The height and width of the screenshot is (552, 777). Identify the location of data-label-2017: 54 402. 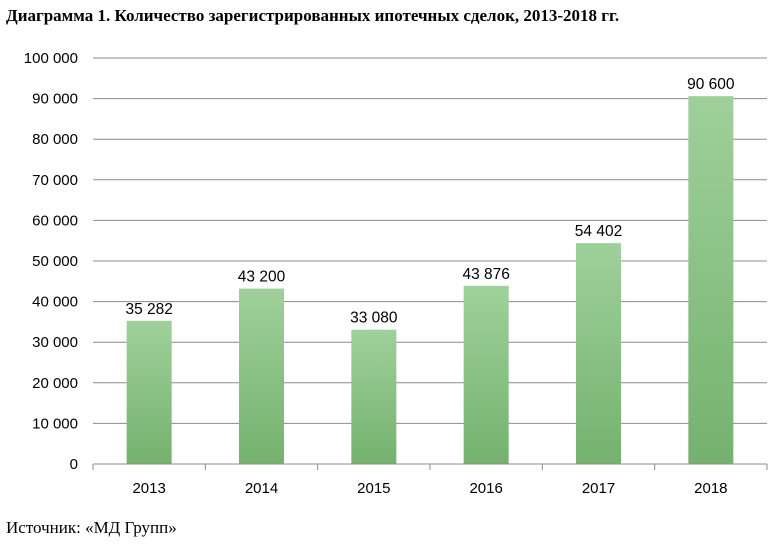
(598, 231).